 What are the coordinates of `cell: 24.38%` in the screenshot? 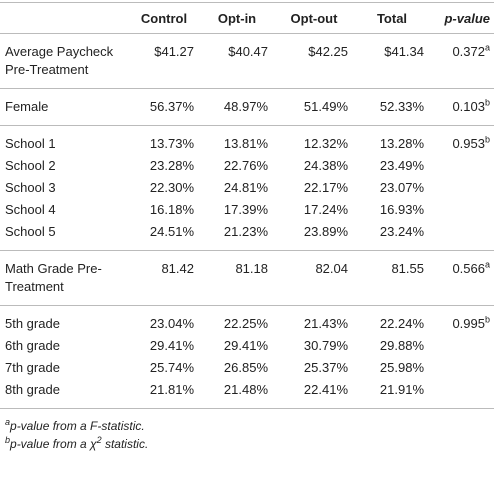 It's located at (325, 165).